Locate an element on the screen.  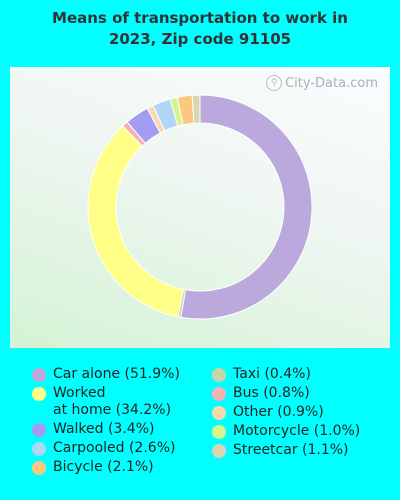
legend-label: Bicycle (2.1%) is located at coordinates (103, 467).